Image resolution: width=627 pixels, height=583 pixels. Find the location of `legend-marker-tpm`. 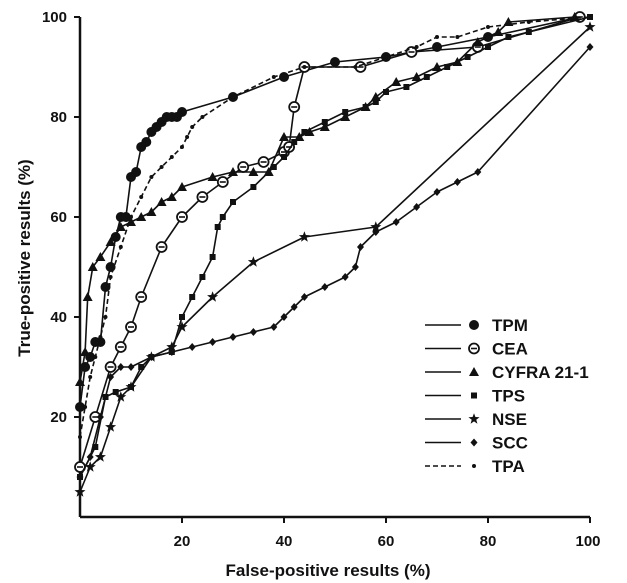

legend-marker-tpm is located at coordinates (474, 325).